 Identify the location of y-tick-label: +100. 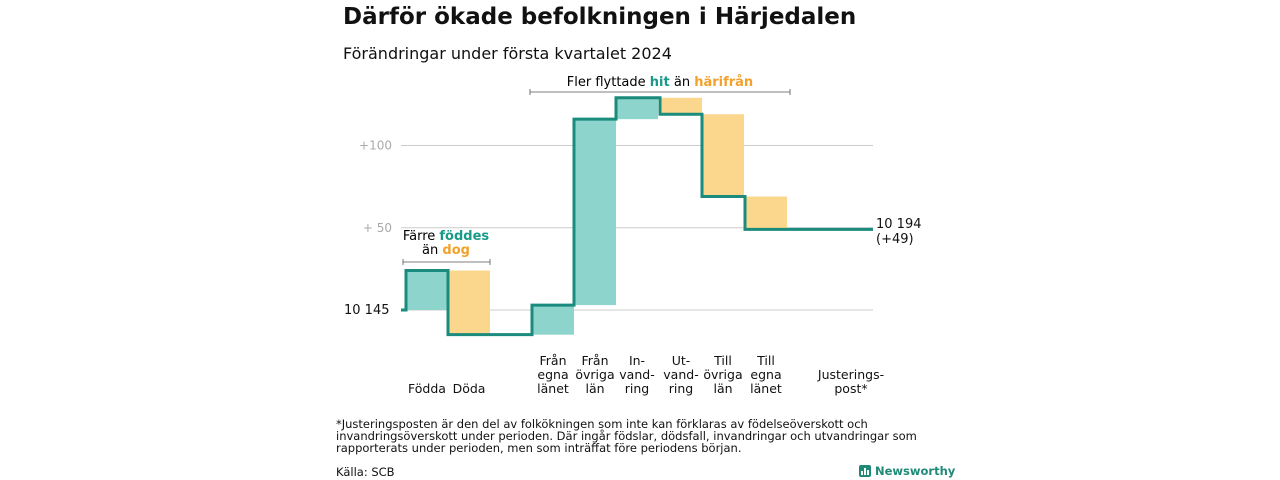
(375, 146).